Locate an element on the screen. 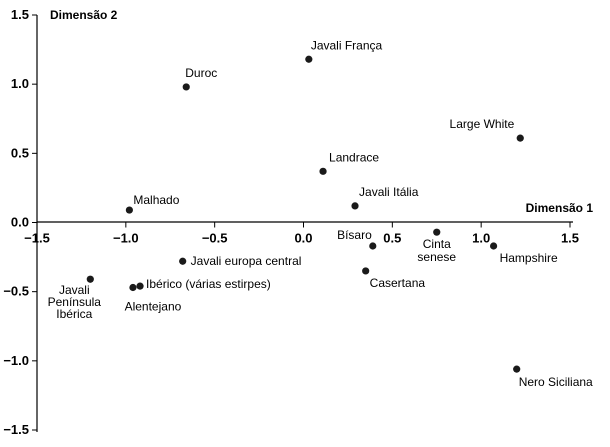 The height and width of the screenshot is (447, 610). x-tick-label: 0.5 is located at coordinates (392, 238).